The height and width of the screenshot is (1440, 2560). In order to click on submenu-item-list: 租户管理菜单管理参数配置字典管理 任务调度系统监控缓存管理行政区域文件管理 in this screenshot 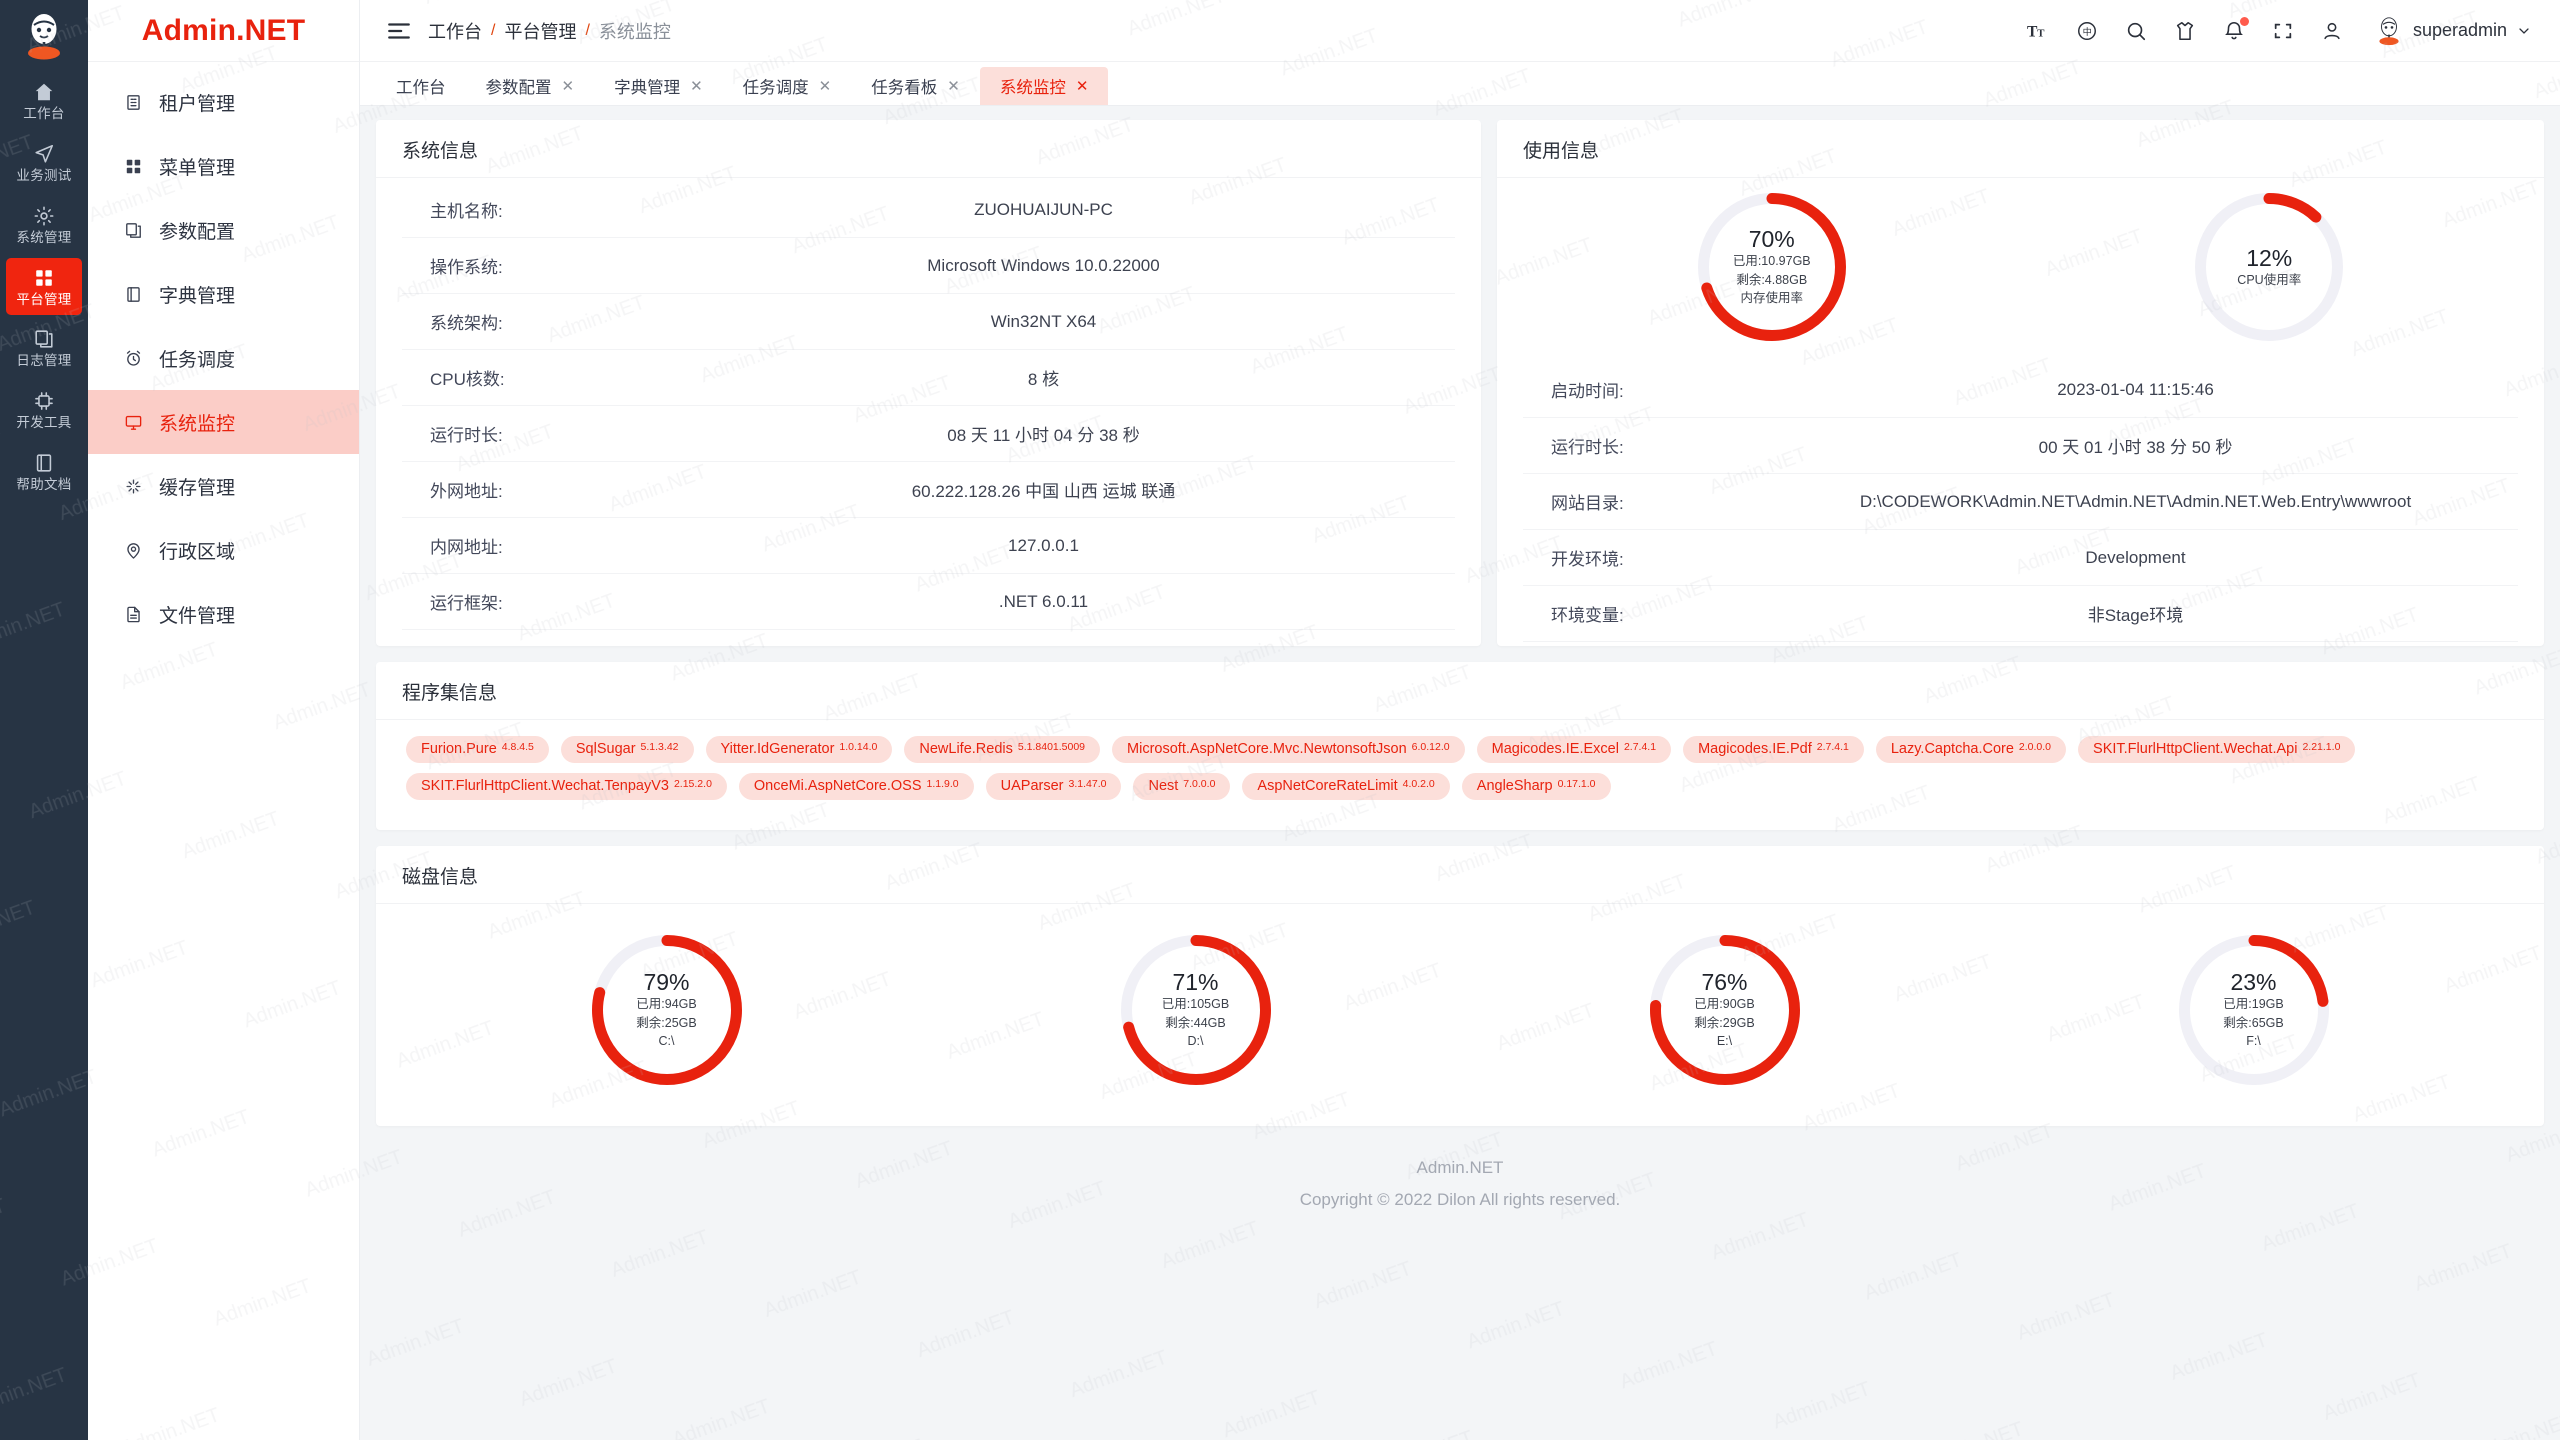, I will do `click(223, 354)`.